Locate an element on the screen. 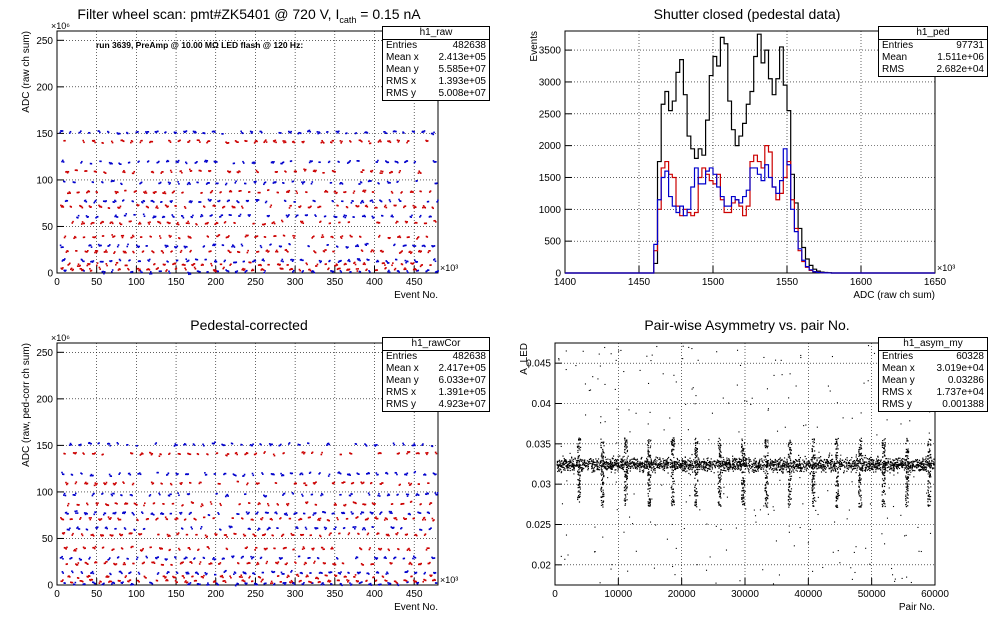 The width and height of the screenshot is (996, 622). y-tick-label: 3500 is located at coordinates (550, 51).